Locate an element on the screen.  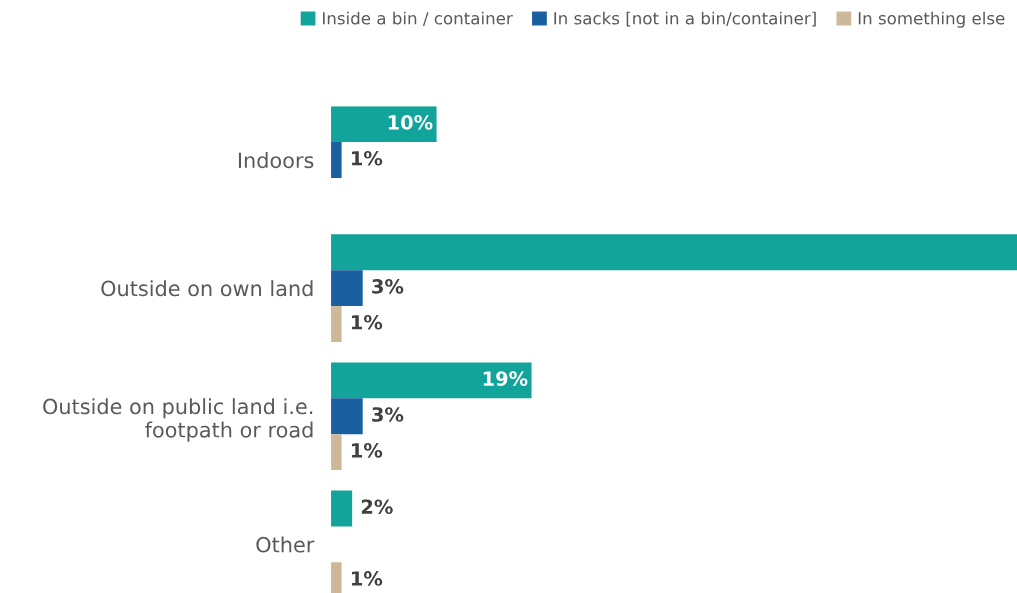
y-tick-label: Indoors is located at coordinates (276, 160).